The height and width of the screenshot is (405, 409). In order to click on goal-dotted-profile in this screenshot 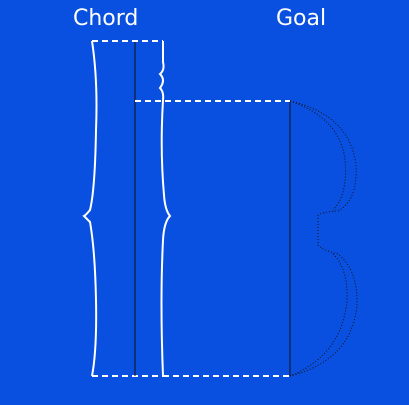, I will do `click(323, 238)`.